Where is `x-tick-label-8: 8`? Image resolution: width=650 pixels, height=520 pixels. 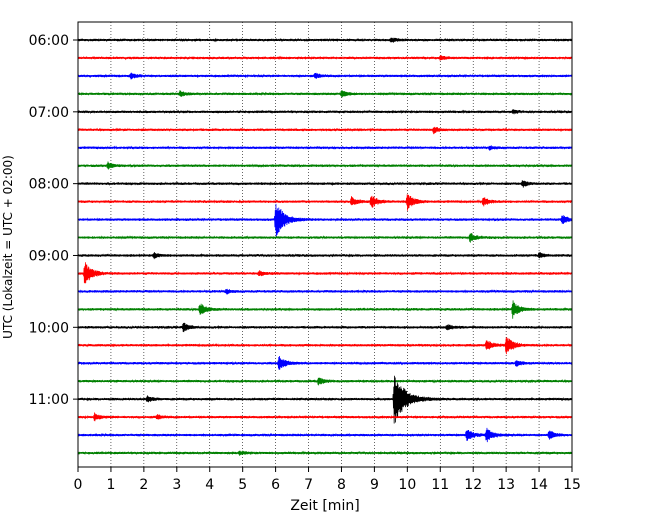
x-tick-label-8: 8 is located at coordinates (341, 485).